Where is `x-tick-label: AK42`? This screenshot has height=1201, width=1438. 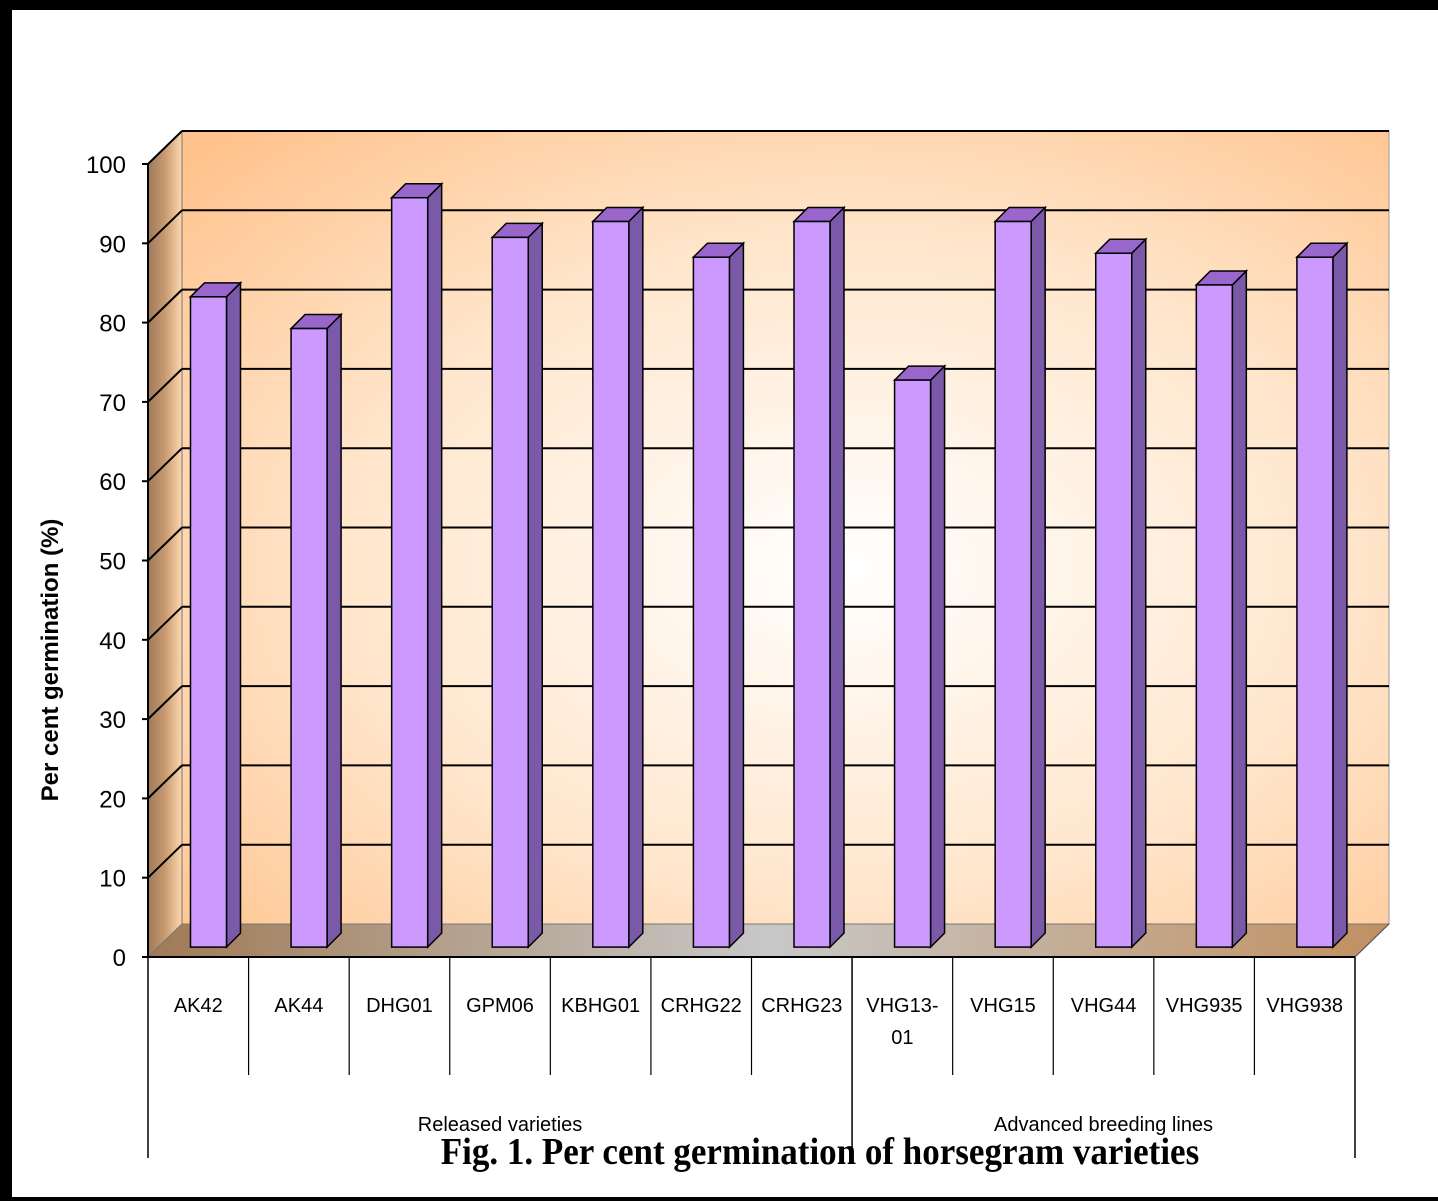
x-tick-label: AK42 is located at coordinates (198, 1006).